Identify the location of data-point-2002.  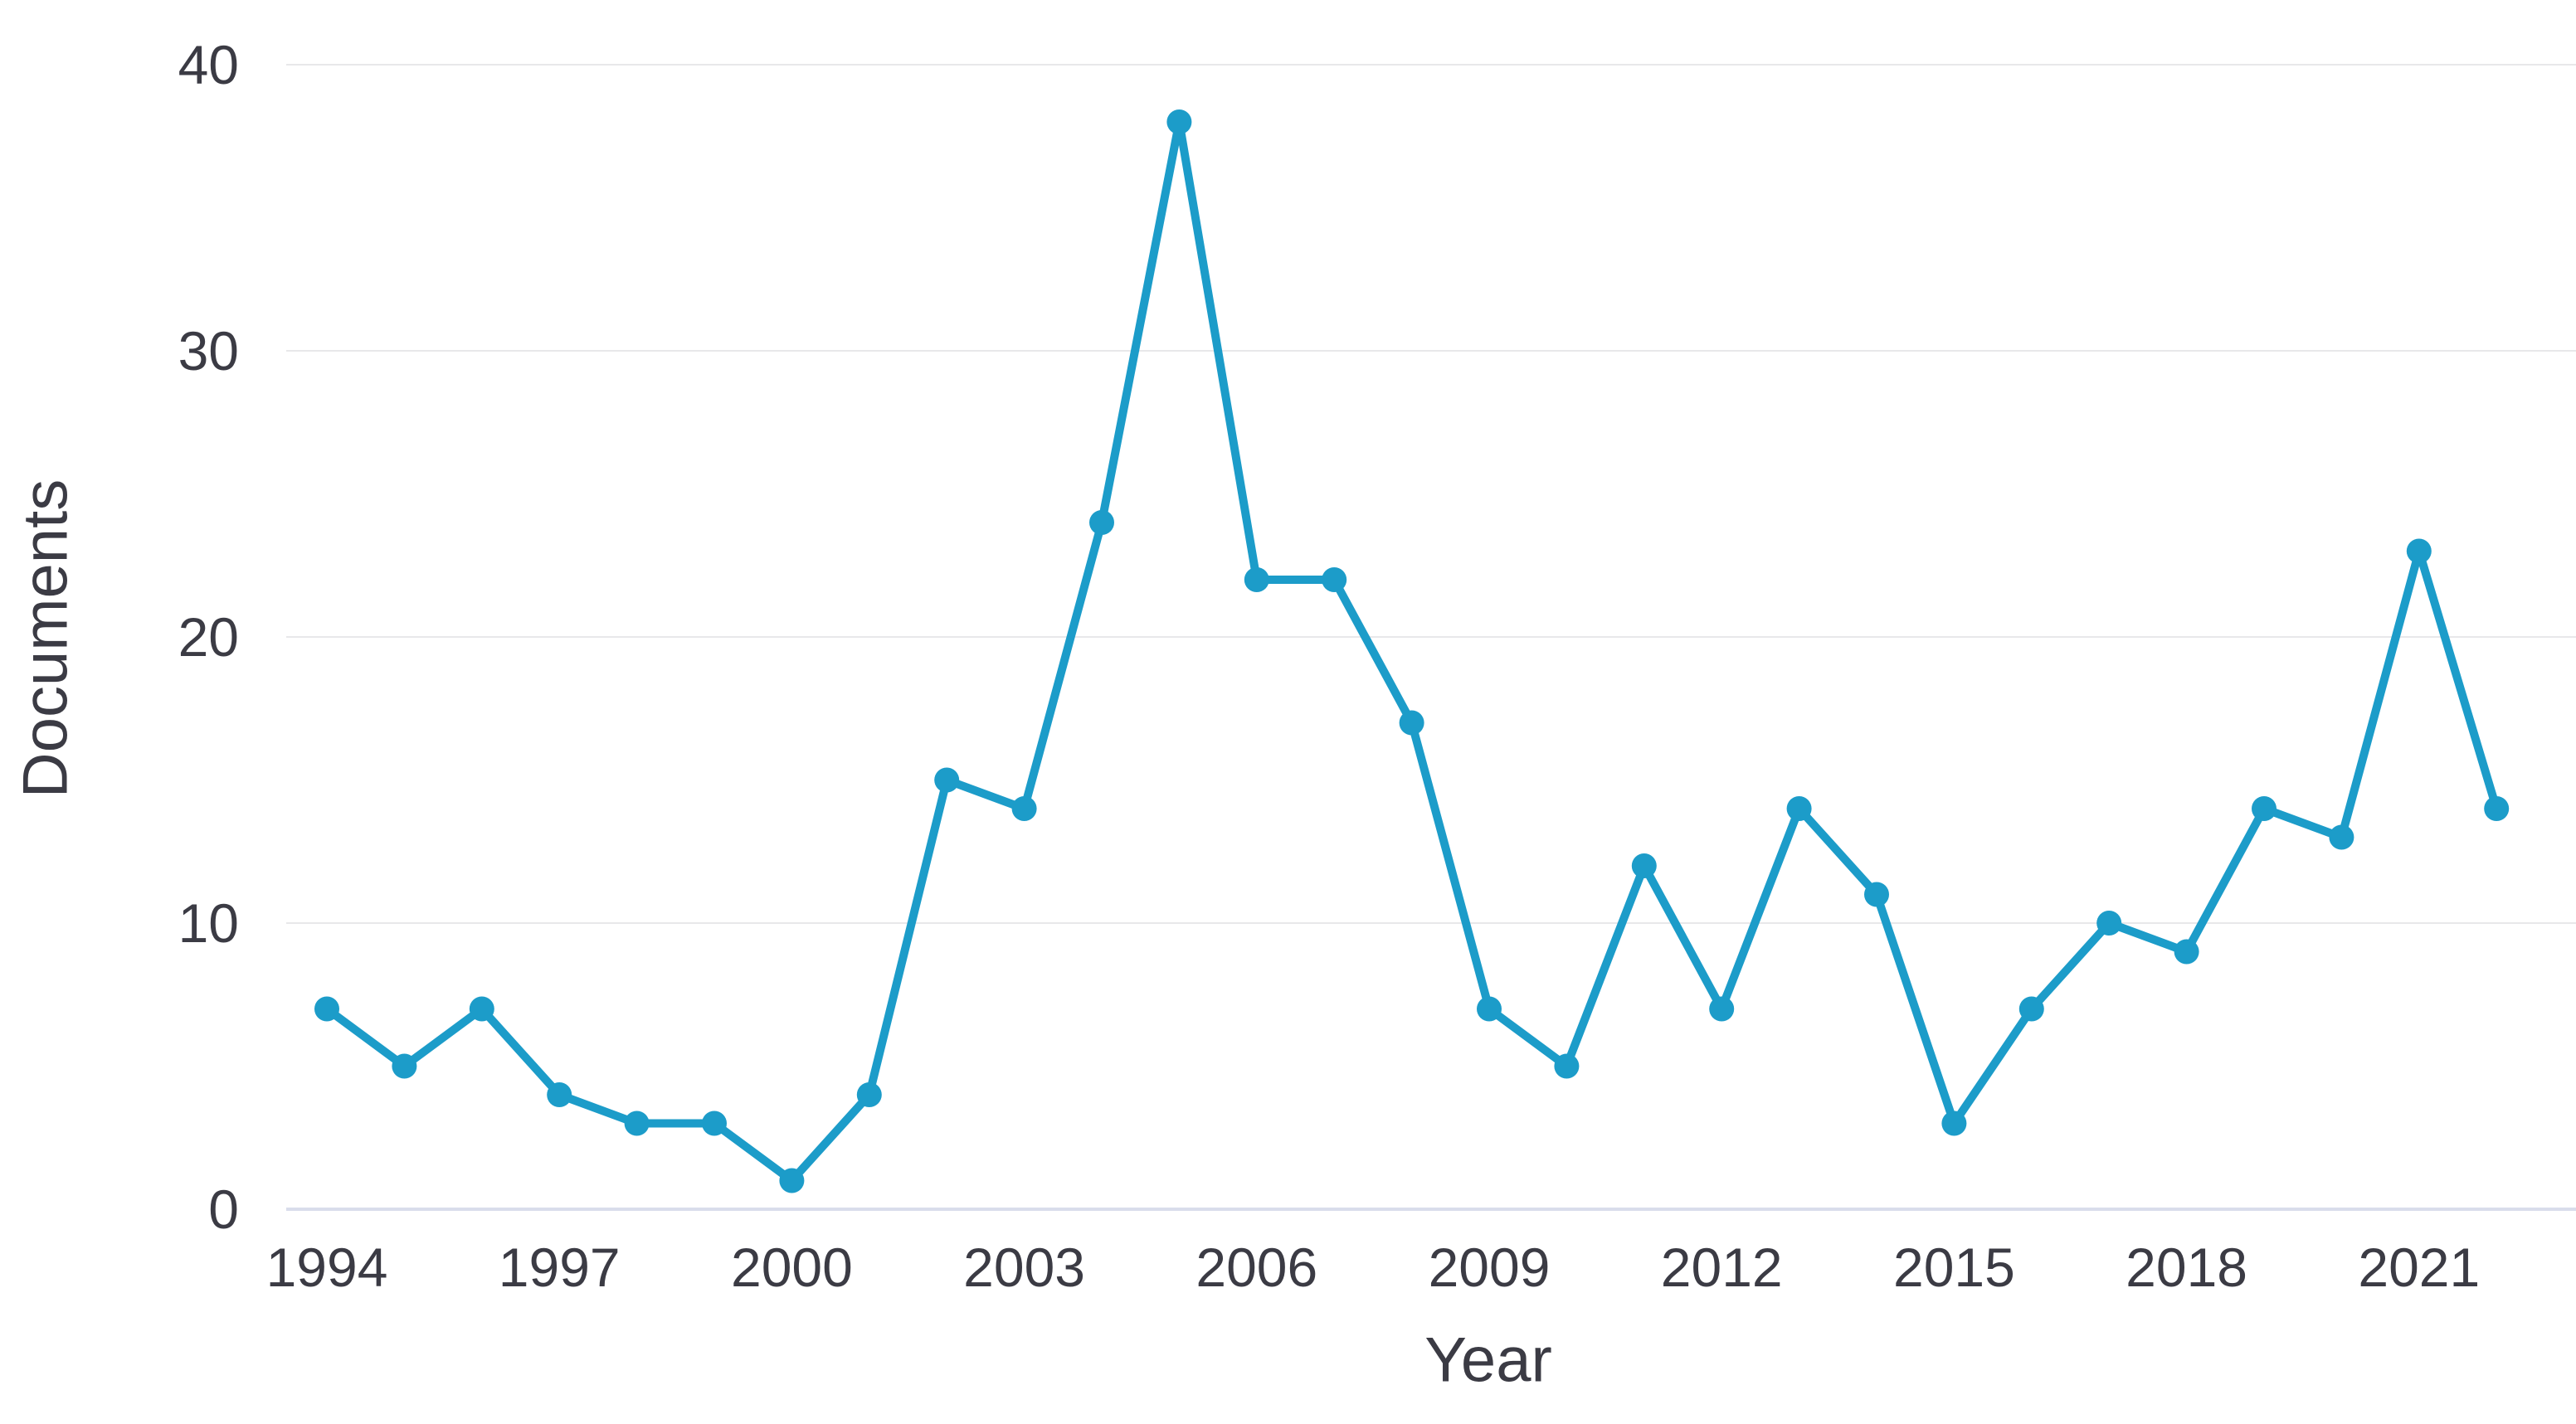
(947, 780).